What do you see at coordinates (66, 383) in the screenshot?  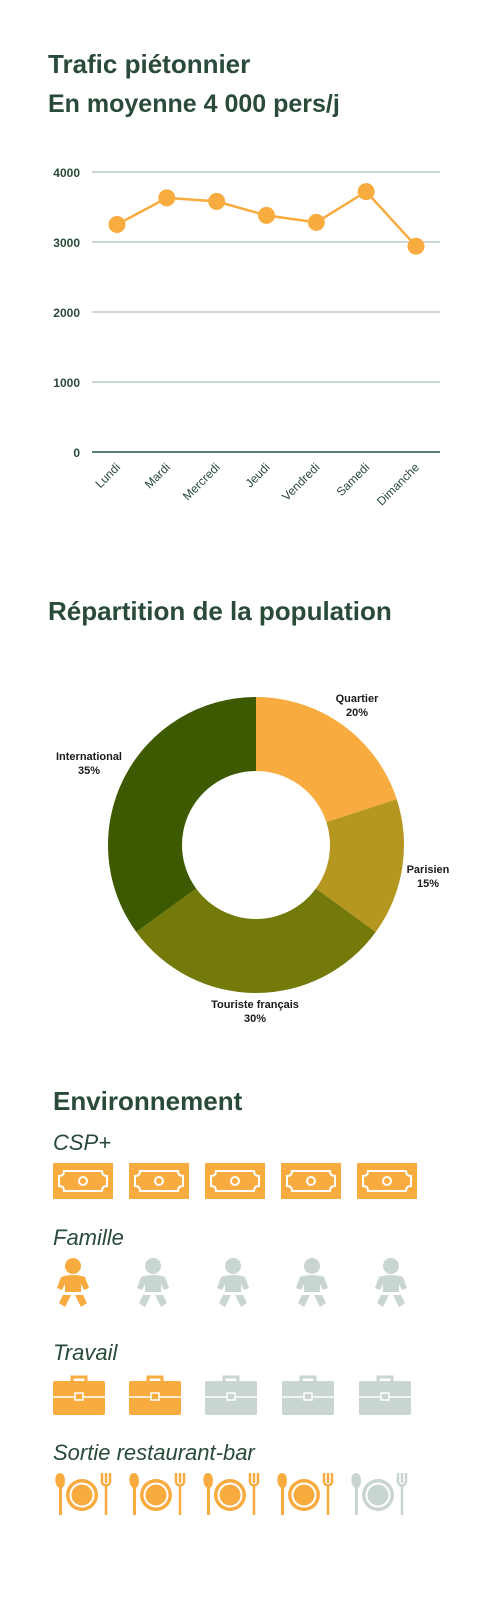 I see `y-tick-label: 1000` at bounding box center [66, 383].